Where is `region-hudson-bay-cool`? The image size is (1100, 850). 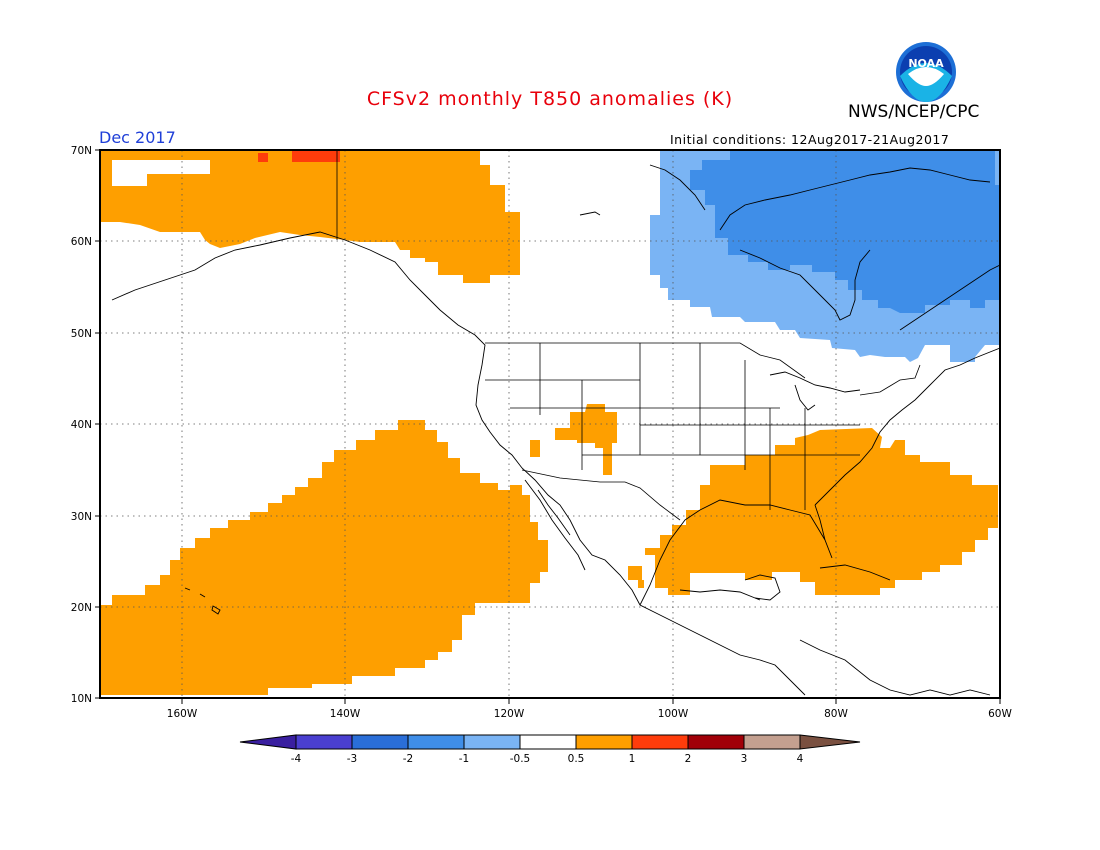 region-hudson-bay-cool is located at coordinates (845, 231).